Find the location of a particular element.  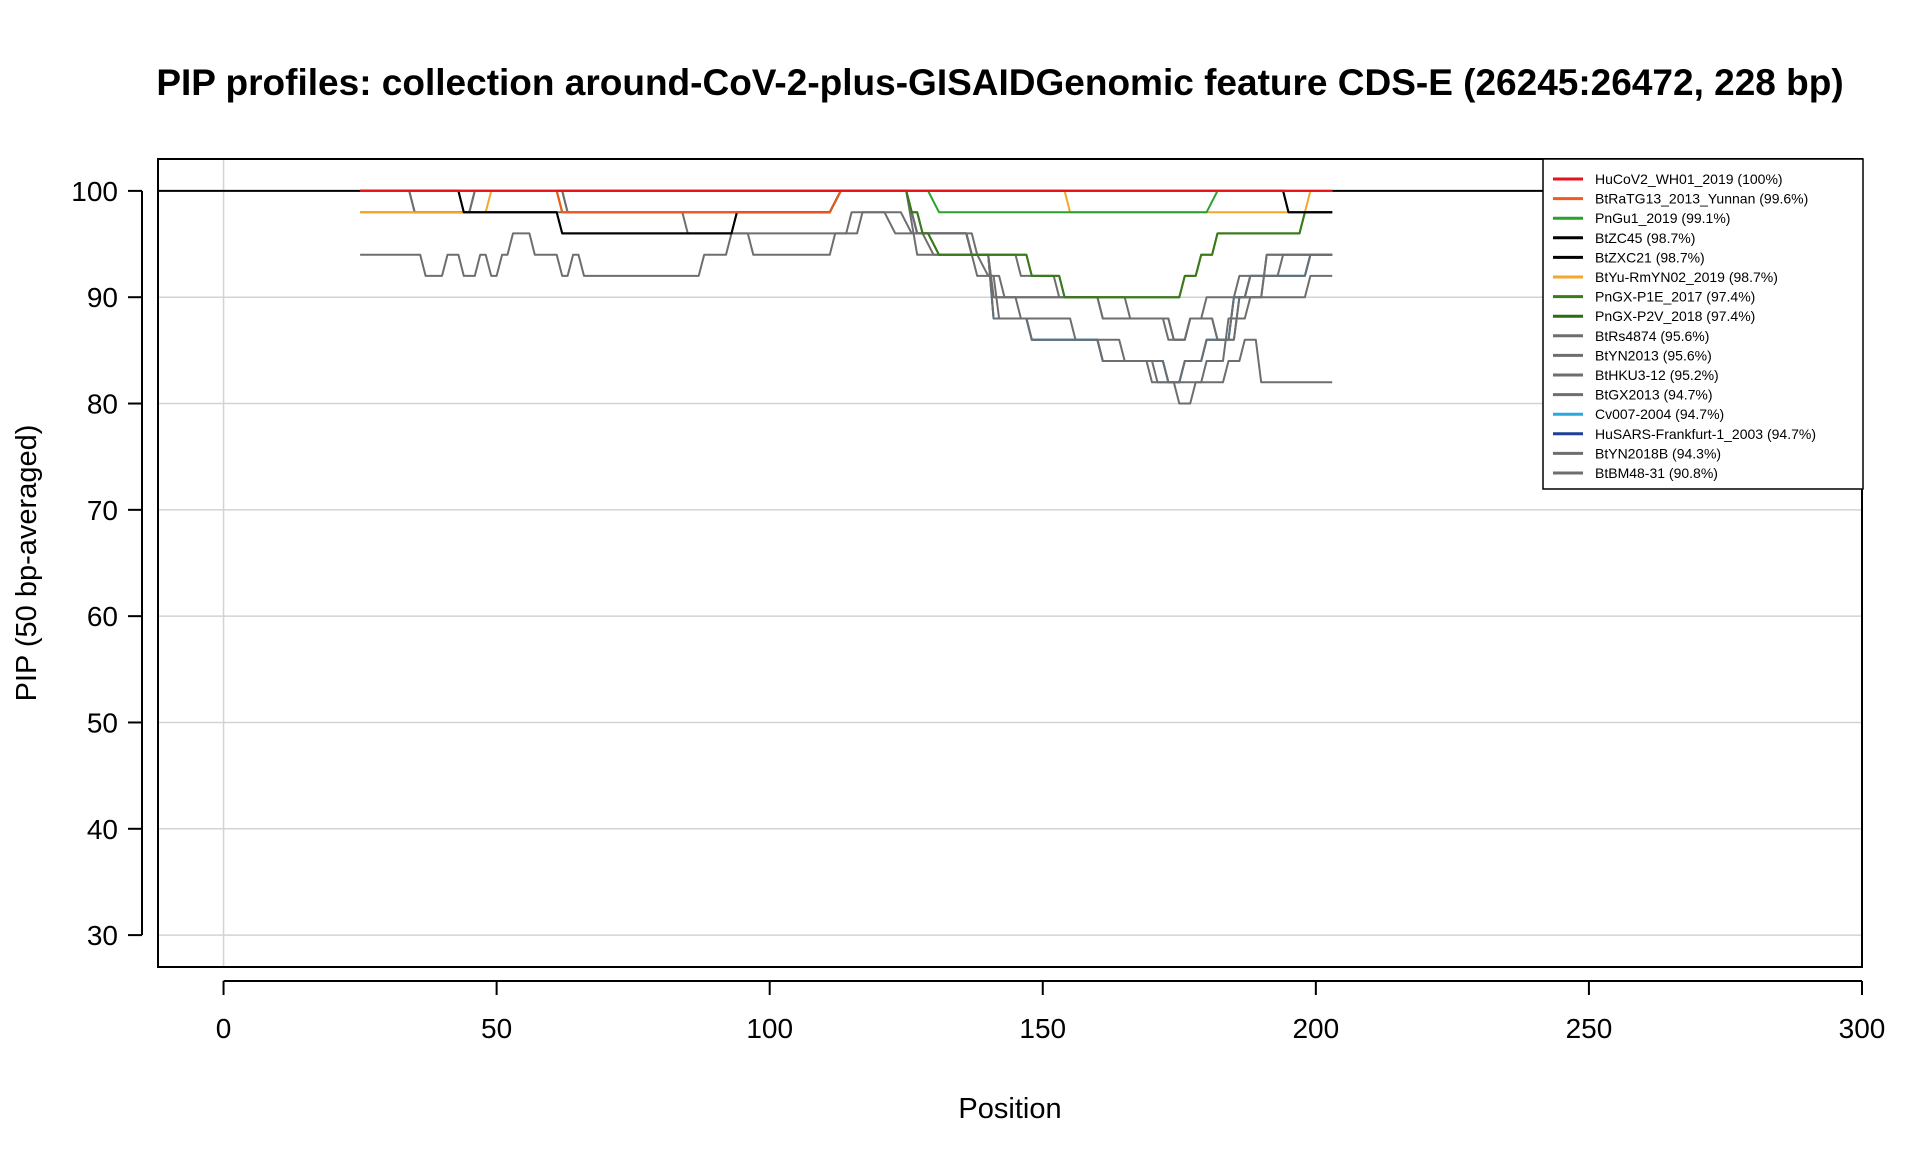

x-tick-label-200: 200 is located at coordinates (1315, 1028).